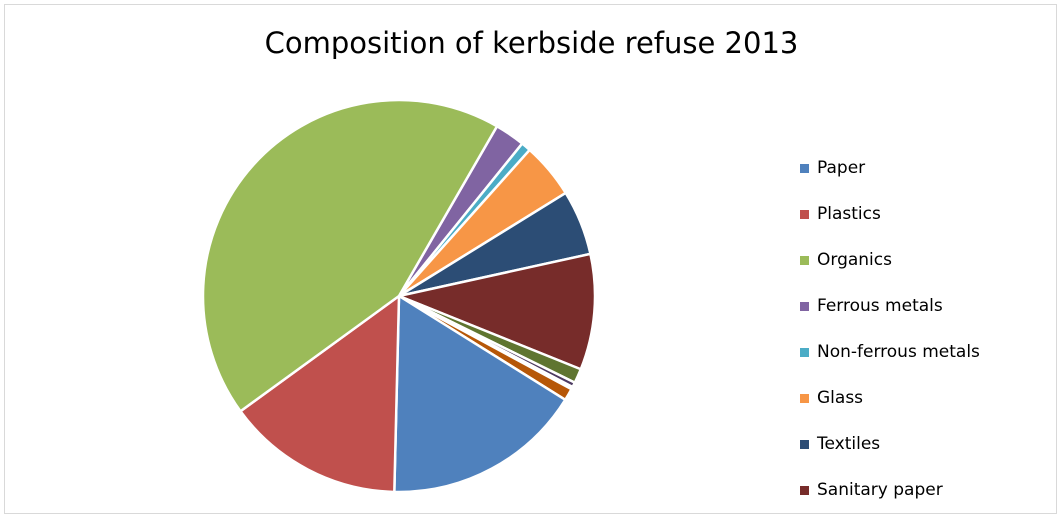 The width and height of the screenshot is (1063, 520). I want to click on legend-item: Plastics, so click(890, 214).